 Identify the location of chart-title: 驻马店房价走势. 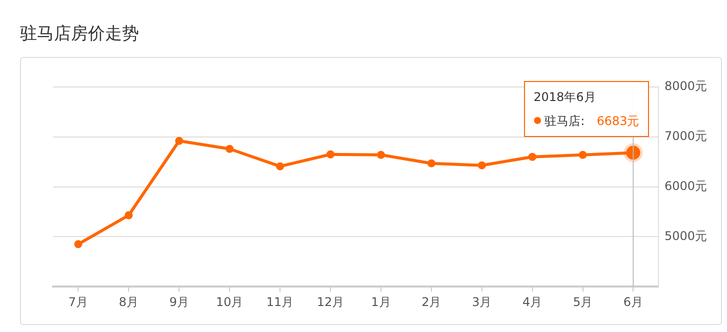
(79, 34).